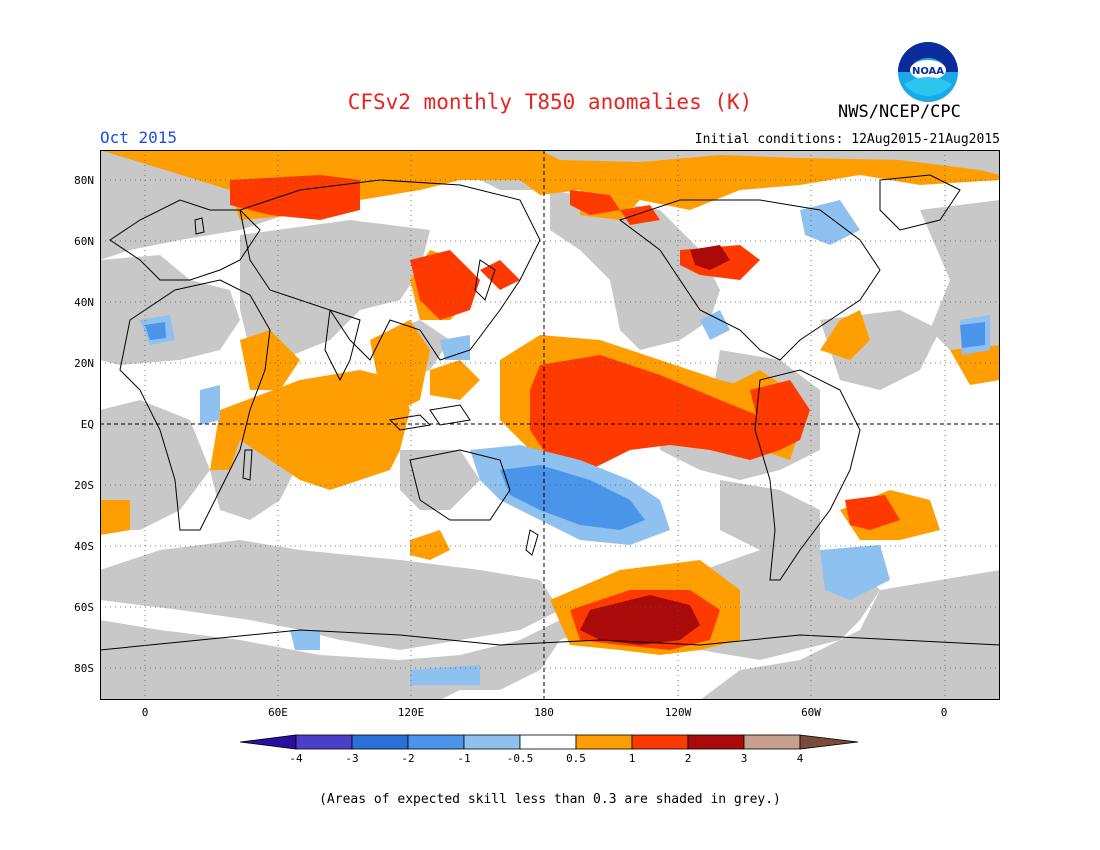 The image size is (1100, 850). I want to click on colorbar-label: 1, so click(632, 758).